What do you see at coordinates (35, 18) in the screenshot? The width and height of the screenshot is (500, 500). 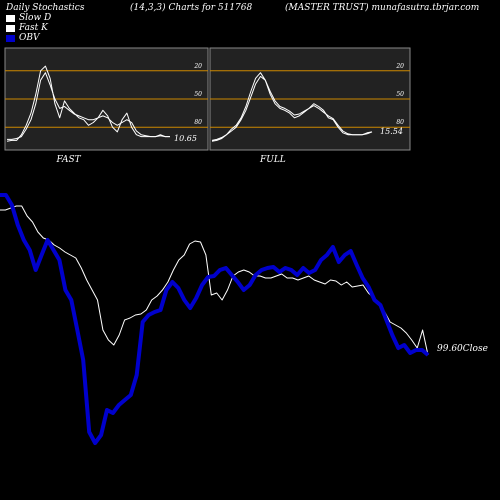 I see `legend-label-slow-d: Slow D` at bounding box center [35, 18].